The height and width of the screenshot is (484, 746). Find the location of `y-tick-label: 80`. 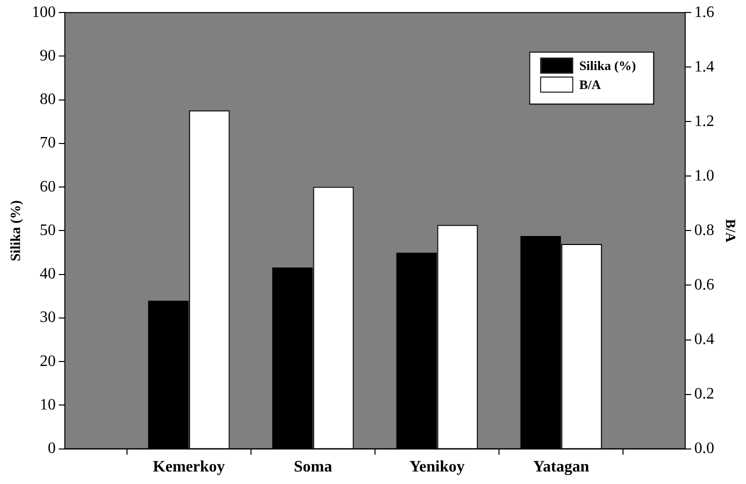

y-tick-label: 80 is located at coordinates (48, 99).